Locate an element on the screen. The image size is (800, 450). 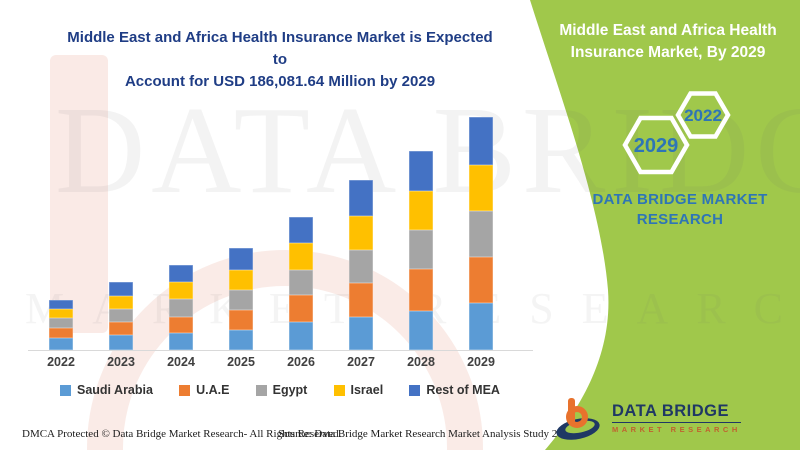
bar-2024 is located at coordinates (181, 307).